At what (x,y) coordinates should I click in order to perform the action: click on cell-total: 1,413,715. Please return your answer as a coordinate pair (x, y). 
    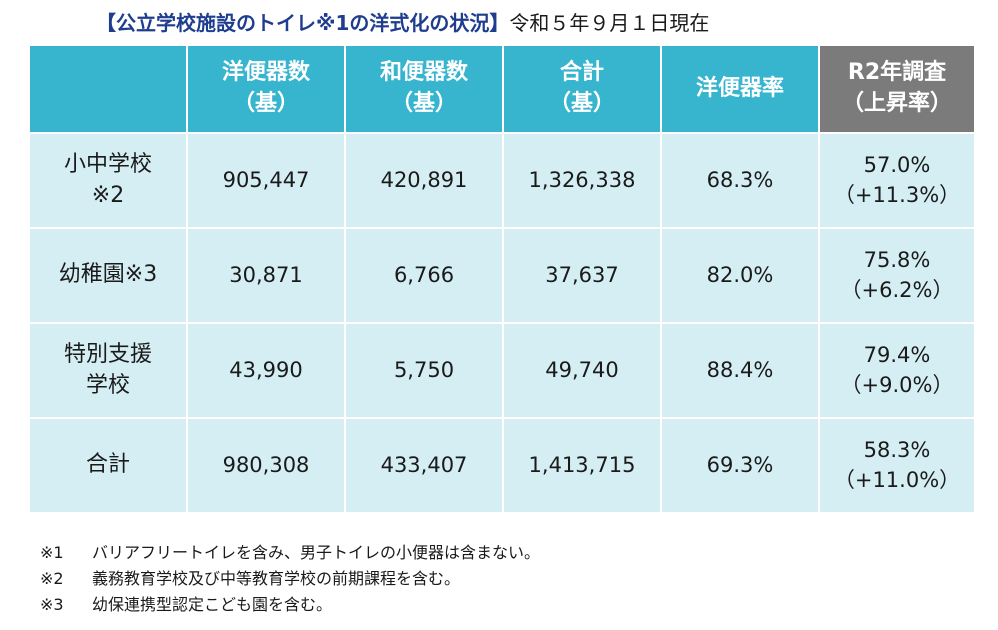
    Looking at the image, I should click on (582, 465).